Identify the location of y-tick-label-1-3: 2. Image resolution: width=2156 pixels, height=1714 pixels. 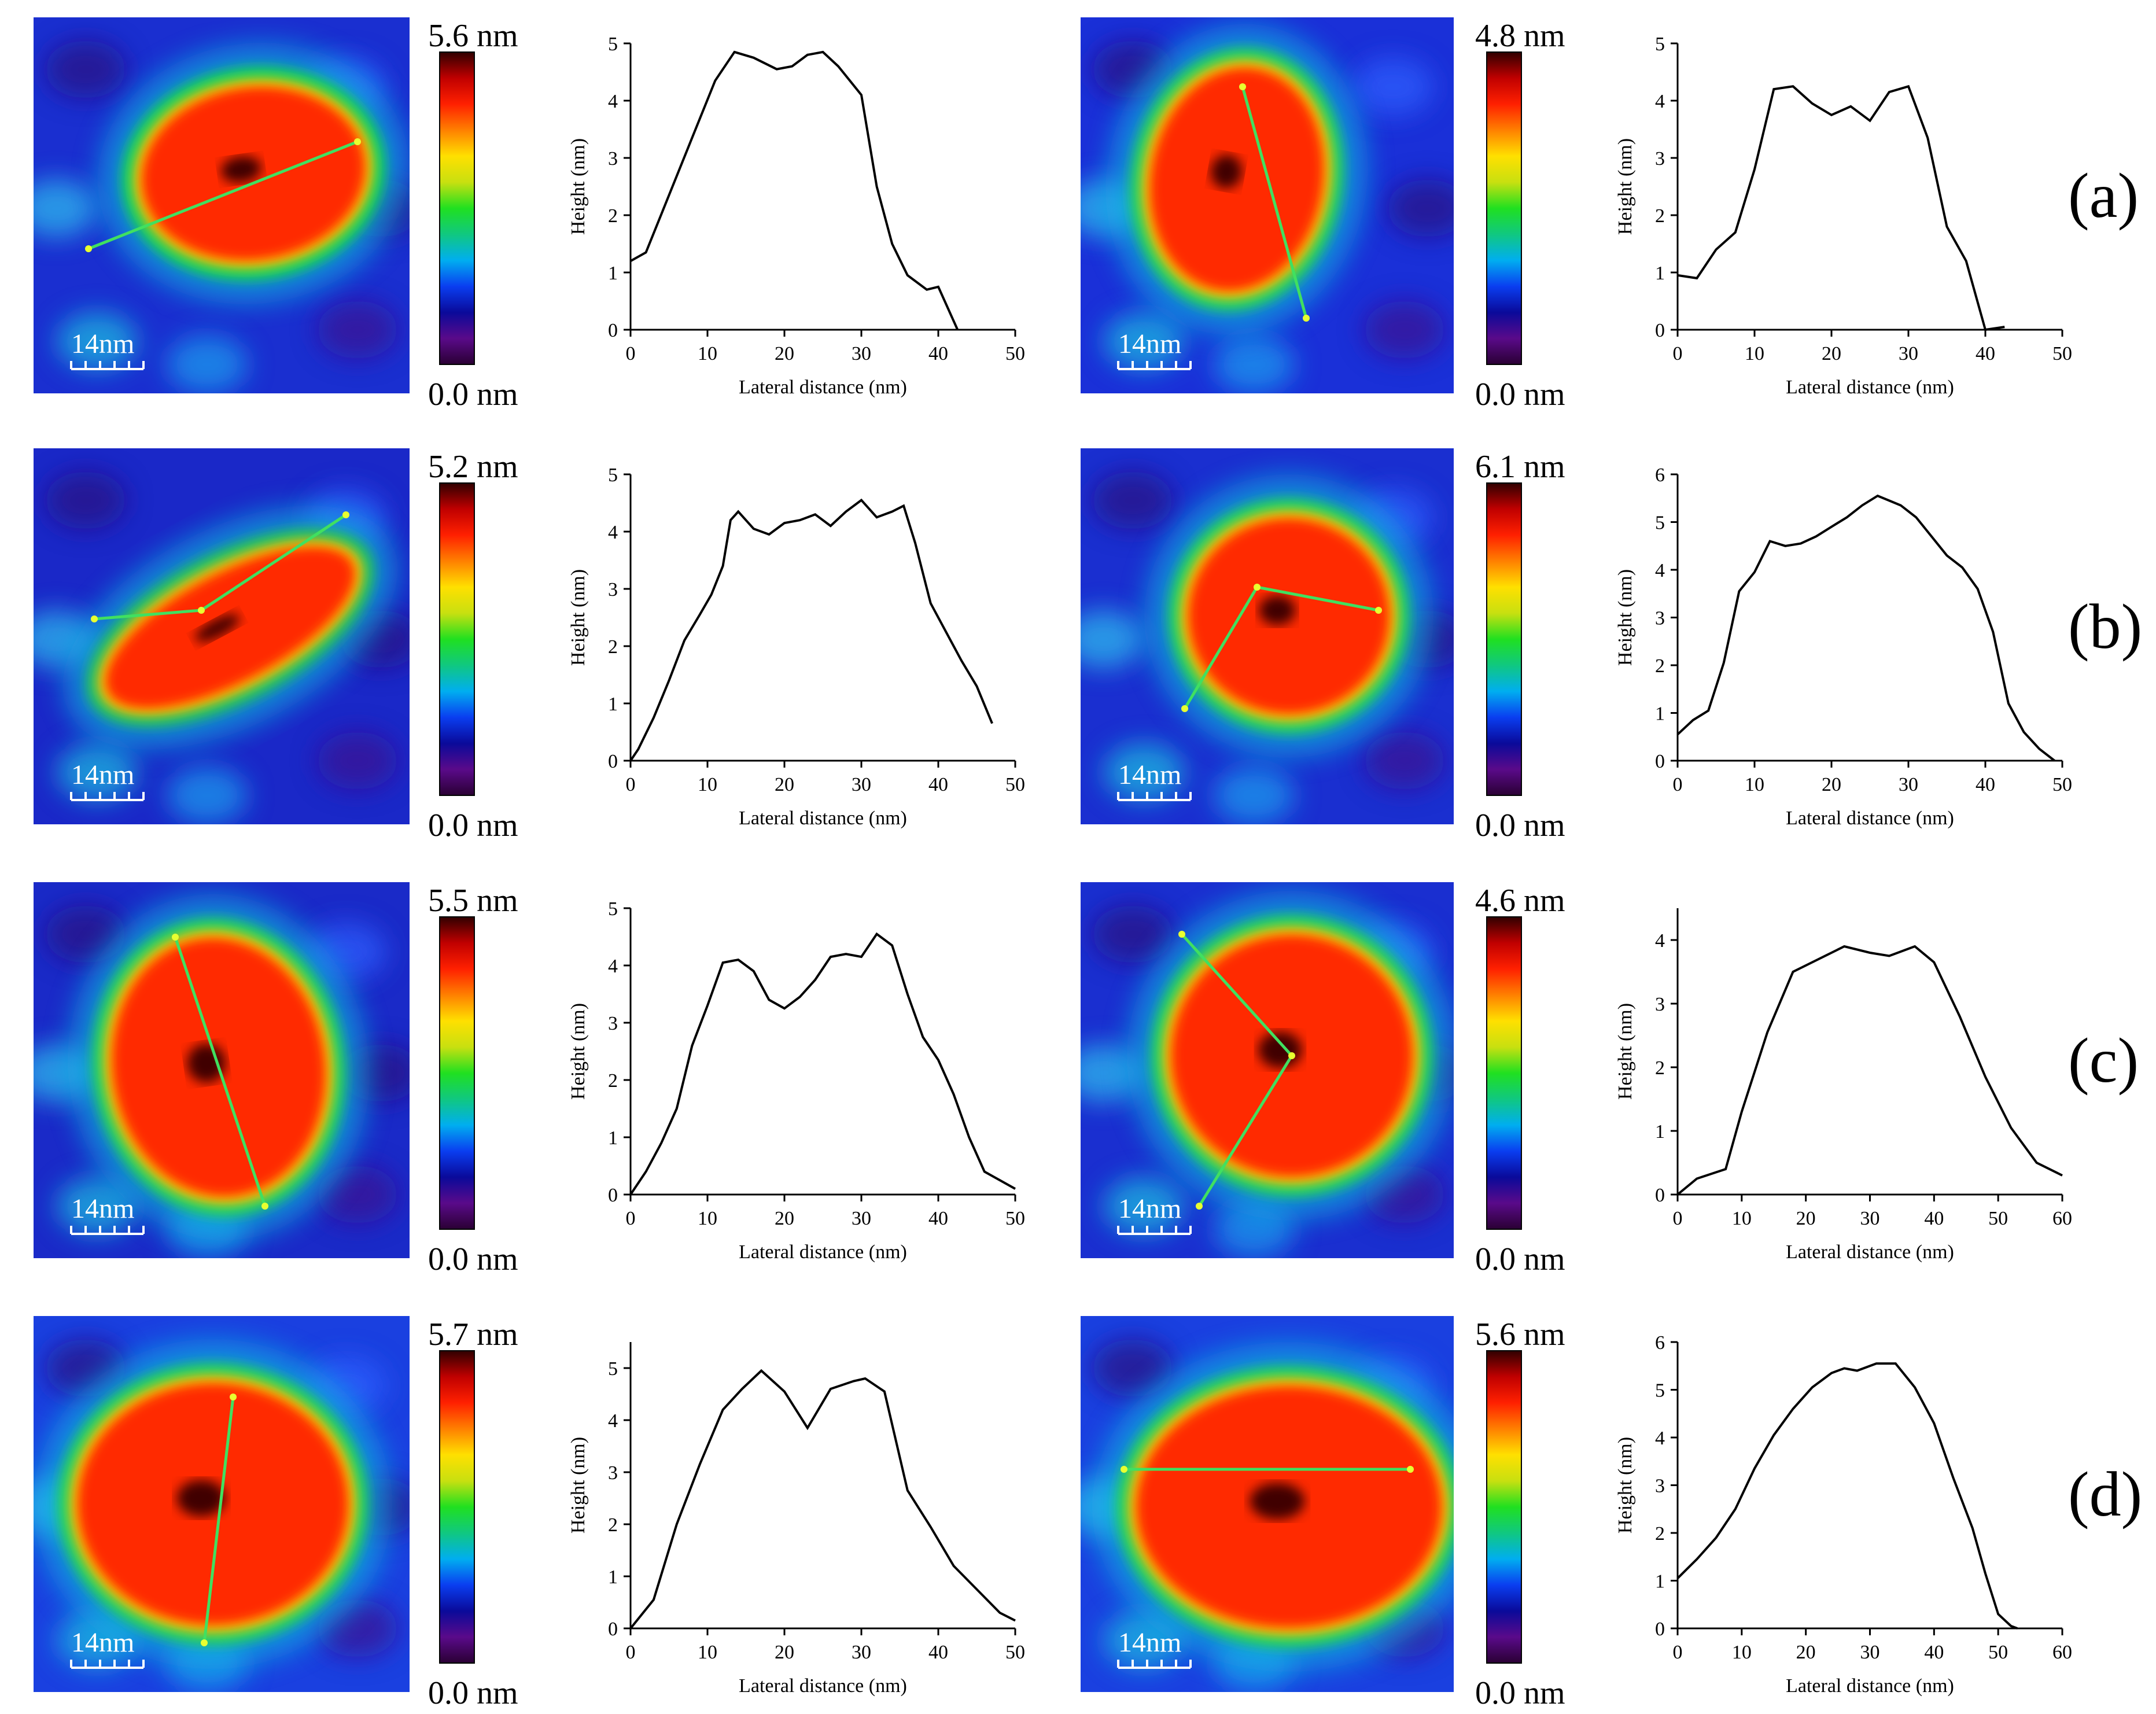
(613, 216).